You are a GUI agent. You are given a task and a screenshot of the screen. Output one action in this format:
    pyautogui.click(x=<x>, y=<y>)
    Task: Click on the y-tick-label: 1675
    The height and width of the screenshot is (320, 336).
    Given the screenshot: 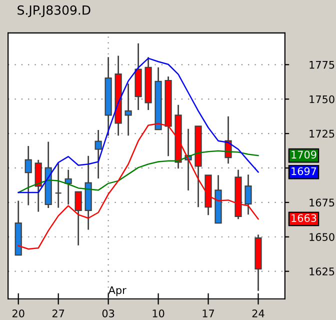 What is the action you would take?
    pyautogui.click(x=322, y=202)
    